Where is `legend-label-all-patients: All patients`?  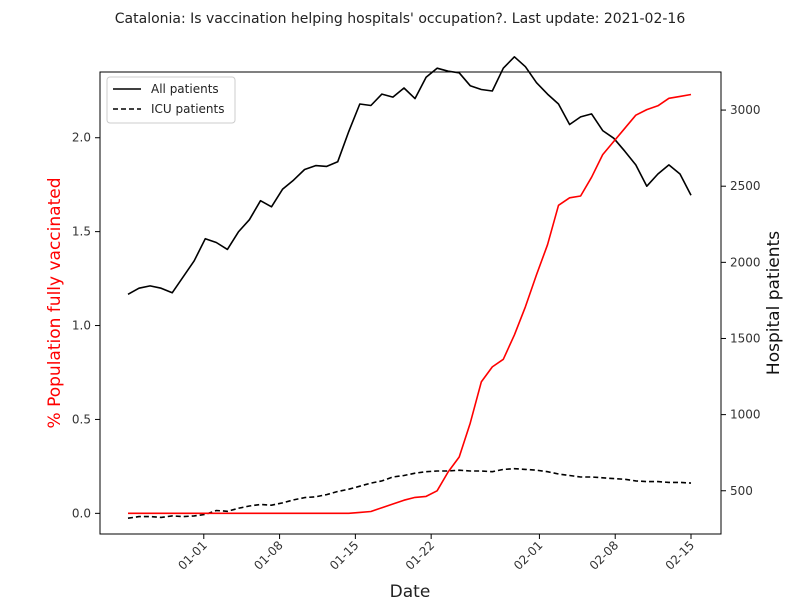
legend-label-all-patients: All patients is located at coordinates (185, 89).